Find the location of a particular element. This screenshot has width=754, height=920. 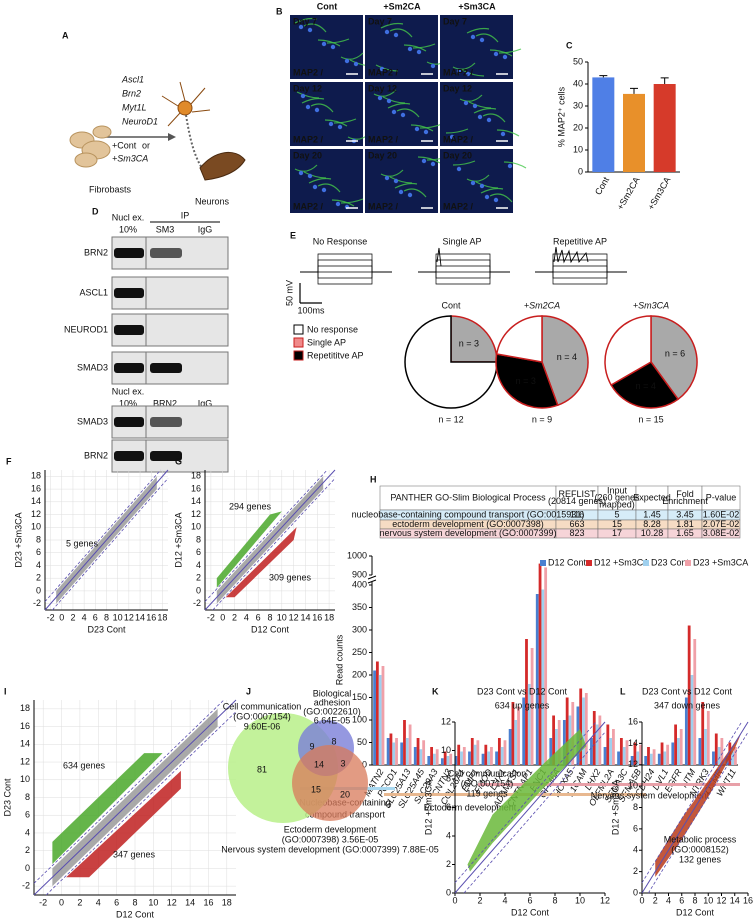

table-cell-text: 1.60E-02 is located at coordinates (721, 514).